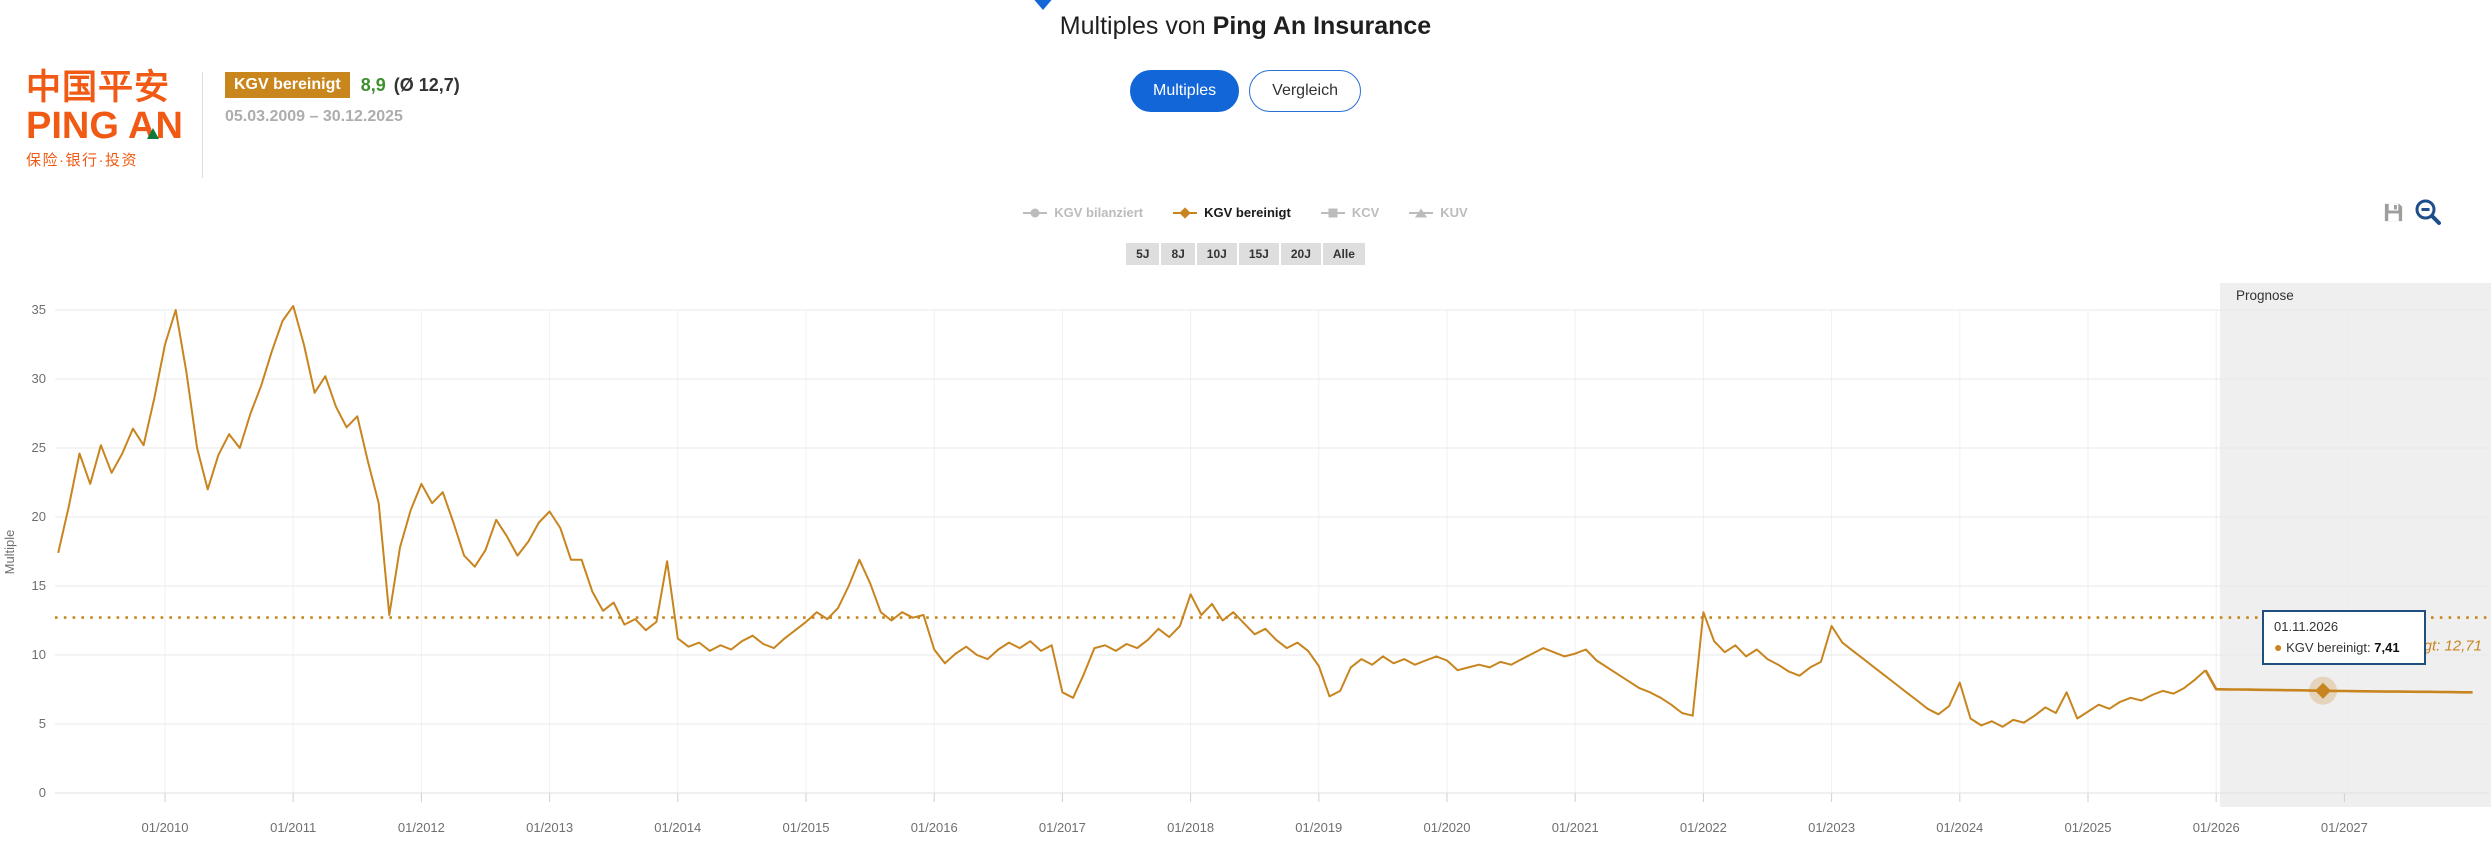 The width and height of the screenshot is (2491, 858). I want to click on range-button-alle: Alle, so click(1343, 254).